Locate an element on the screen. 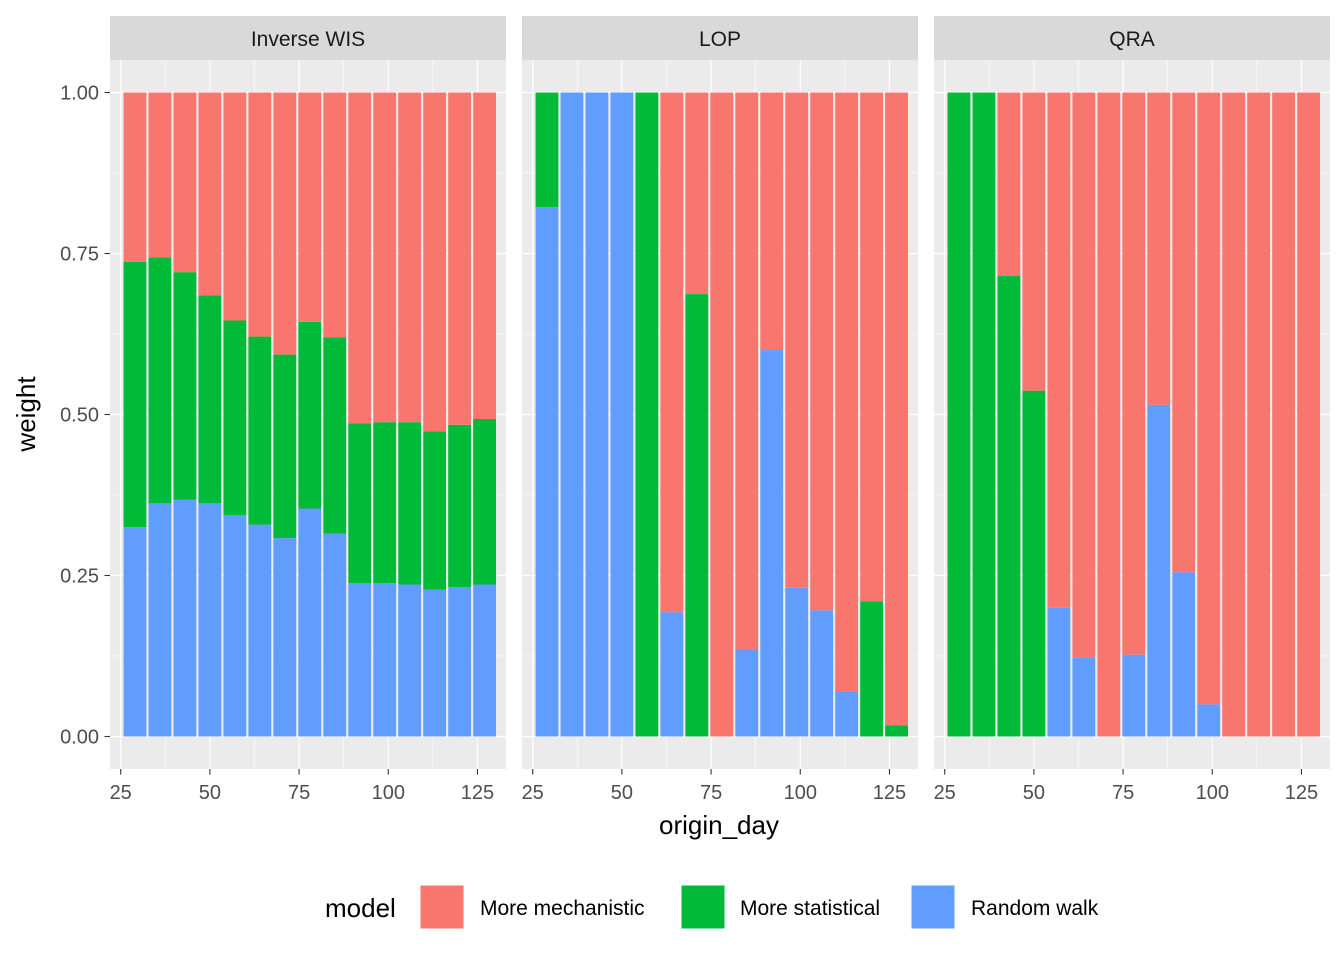  legend-entry-label: Random walk is located at coordinates (1035, 908).